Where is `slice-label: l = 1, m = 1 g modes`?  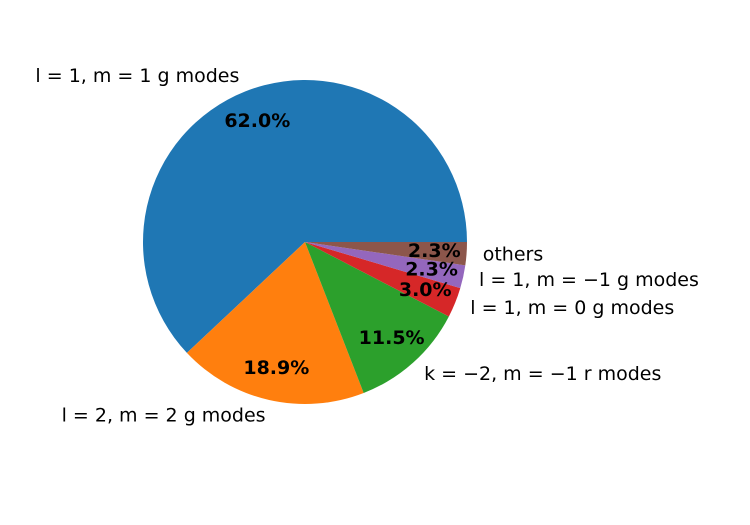
slice-label: l = 1, m = 1 g modes is located at coordinates (137, 76).